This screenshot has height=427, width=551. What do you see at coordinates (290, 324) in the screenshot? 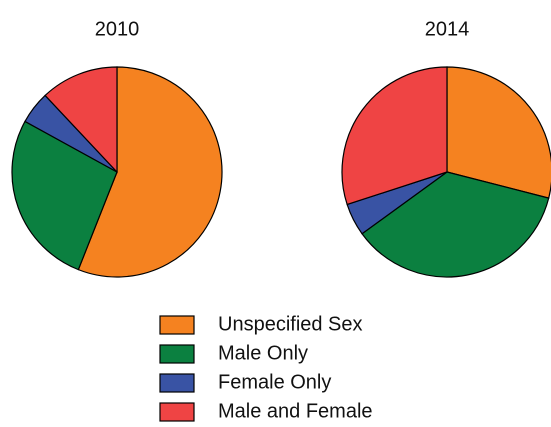
I see `legend-label: Unspecified Sex` at bounding box center [290, 324].